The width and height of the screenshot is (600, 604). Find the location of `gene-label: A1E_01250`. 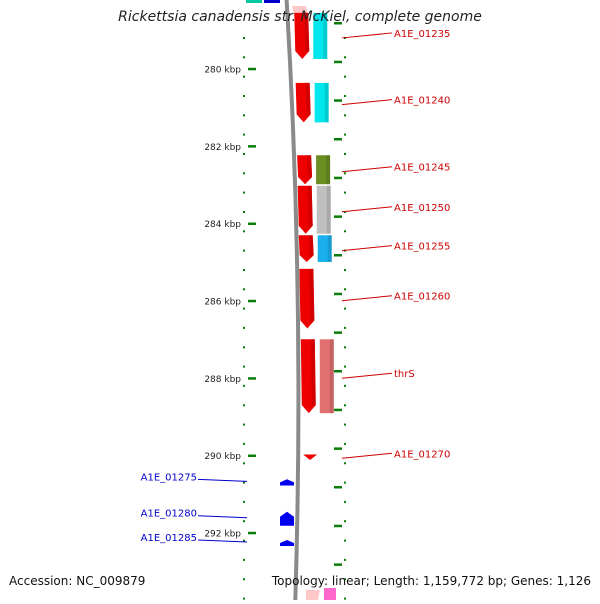

gene-label: A1E_01250 is located at coordinates (422, 208).